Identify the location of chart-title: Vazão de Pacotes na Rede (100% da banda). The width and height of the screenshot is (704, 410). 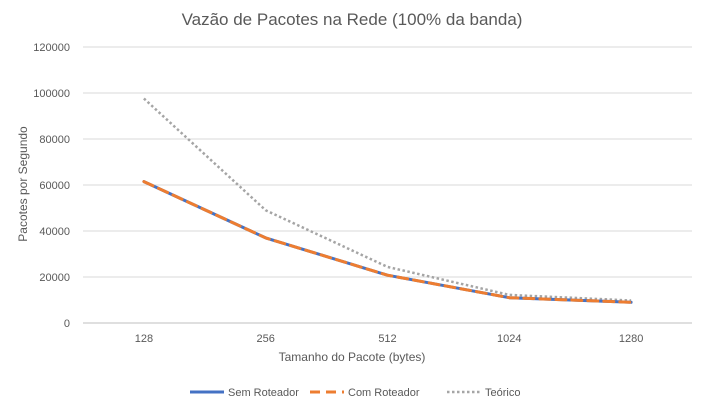
(352, 19).